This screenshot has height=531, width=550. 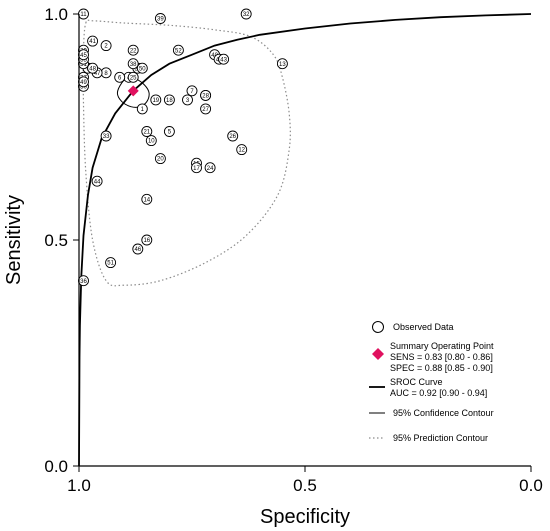 I want to click on observed-point-label: 13, so click(x=282, y=65).